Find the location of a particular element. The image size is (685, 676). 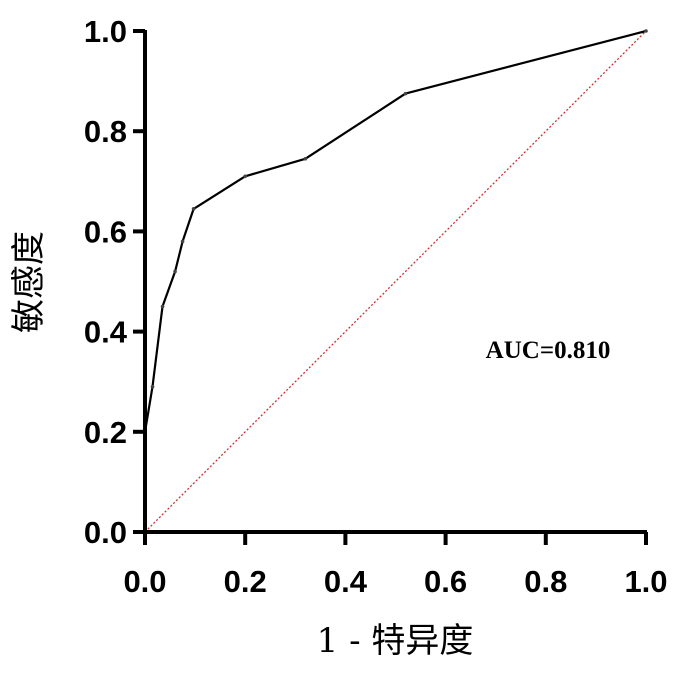

x-tick-label: 0.4 is located at coordinates (346, 581).